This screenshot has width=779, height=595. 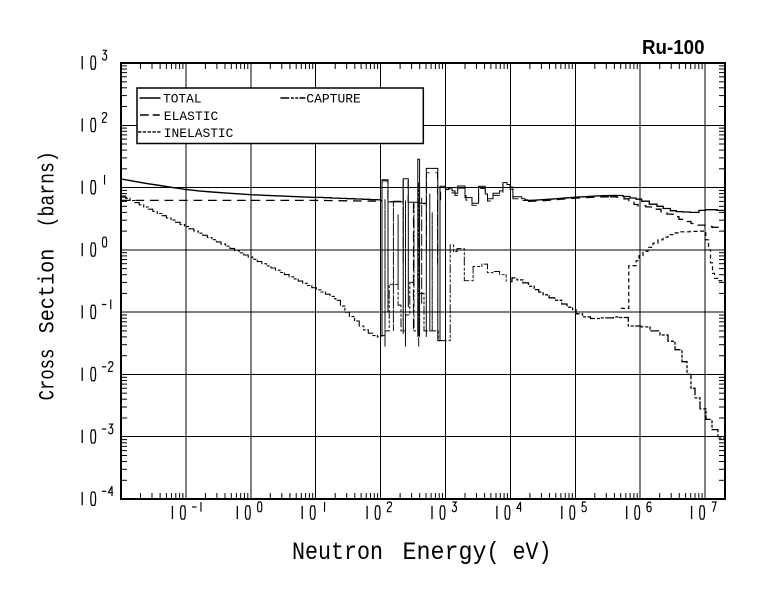 What do you see at coordinates (48, 375) in the screenshot?
I see `svg-text: Cross` at bounding box center [48, 375].